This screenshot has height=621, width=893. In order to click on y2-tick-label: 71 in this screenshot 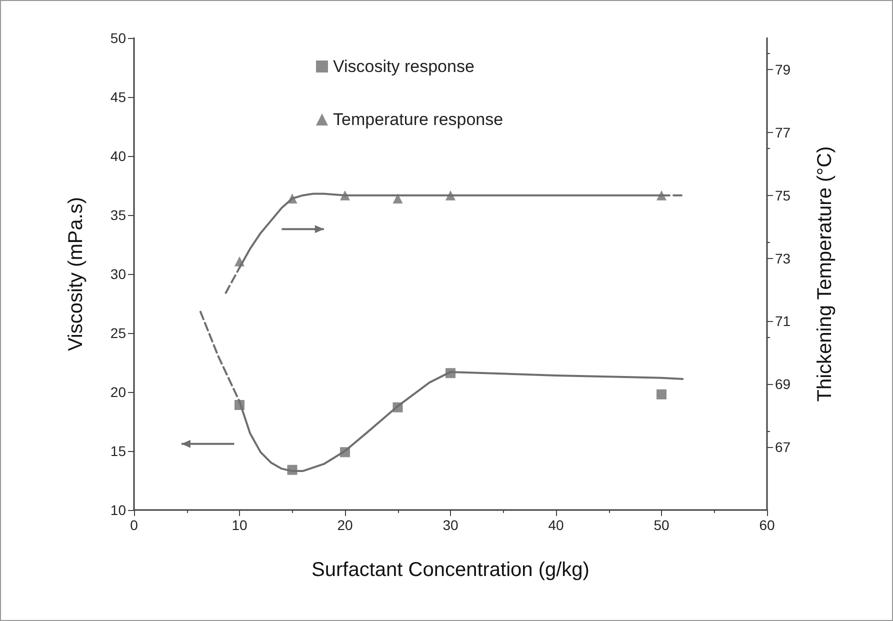, I will do `click(783, 321)`.